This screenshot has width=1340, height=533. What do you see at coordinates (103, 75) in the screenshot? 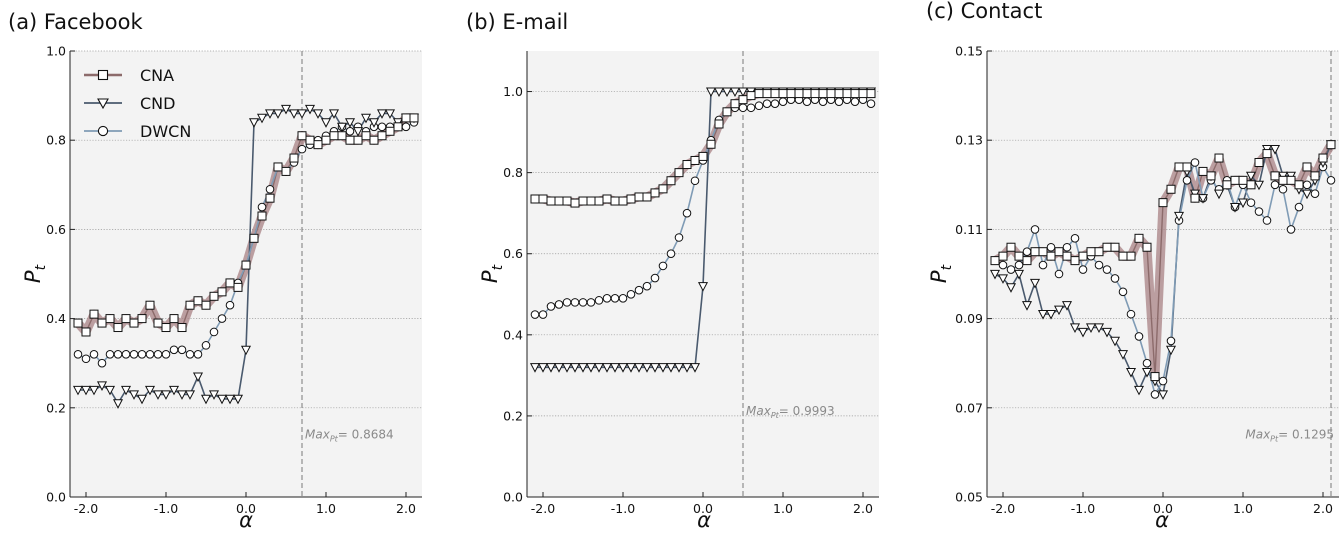
I see `legend-square-marker` at bounding box center [103, 75].